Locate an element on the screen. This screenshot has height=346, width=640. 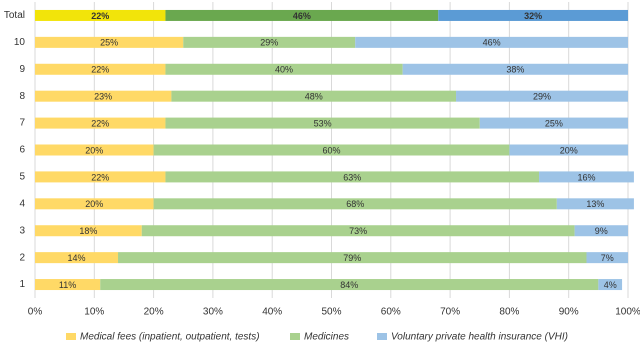
value-label: 14% is located at coordinates (77, 258).